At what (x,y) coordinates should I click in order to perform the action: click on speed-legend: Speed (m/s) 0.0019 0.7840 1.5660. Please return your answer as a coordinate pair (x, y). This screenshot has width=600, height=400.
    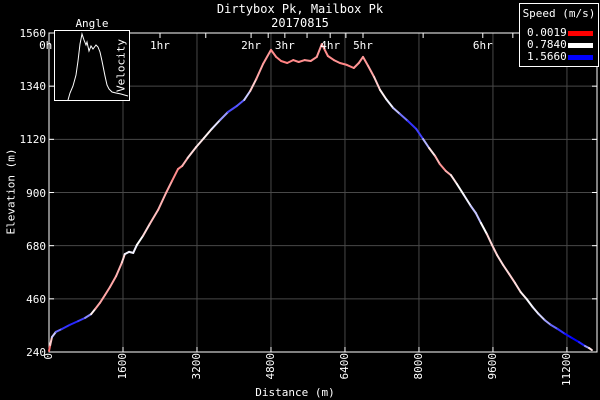
    Looking at the image, I should click on (559, 35).